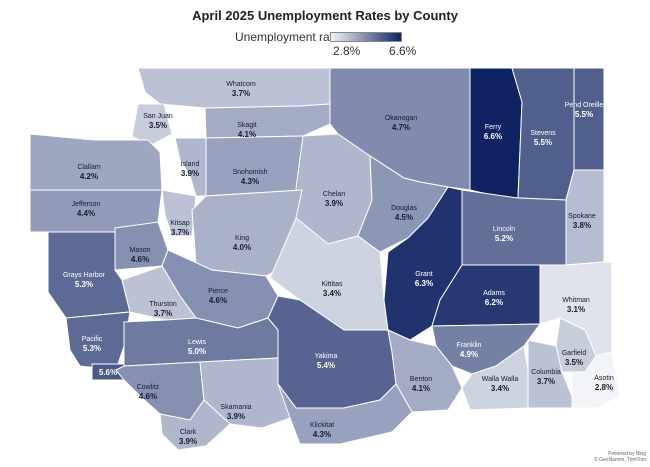 The height and width of the screenshot is (467, 650). I want to click on county-value-pend-oreille: 5.5%, so click(584, 114).